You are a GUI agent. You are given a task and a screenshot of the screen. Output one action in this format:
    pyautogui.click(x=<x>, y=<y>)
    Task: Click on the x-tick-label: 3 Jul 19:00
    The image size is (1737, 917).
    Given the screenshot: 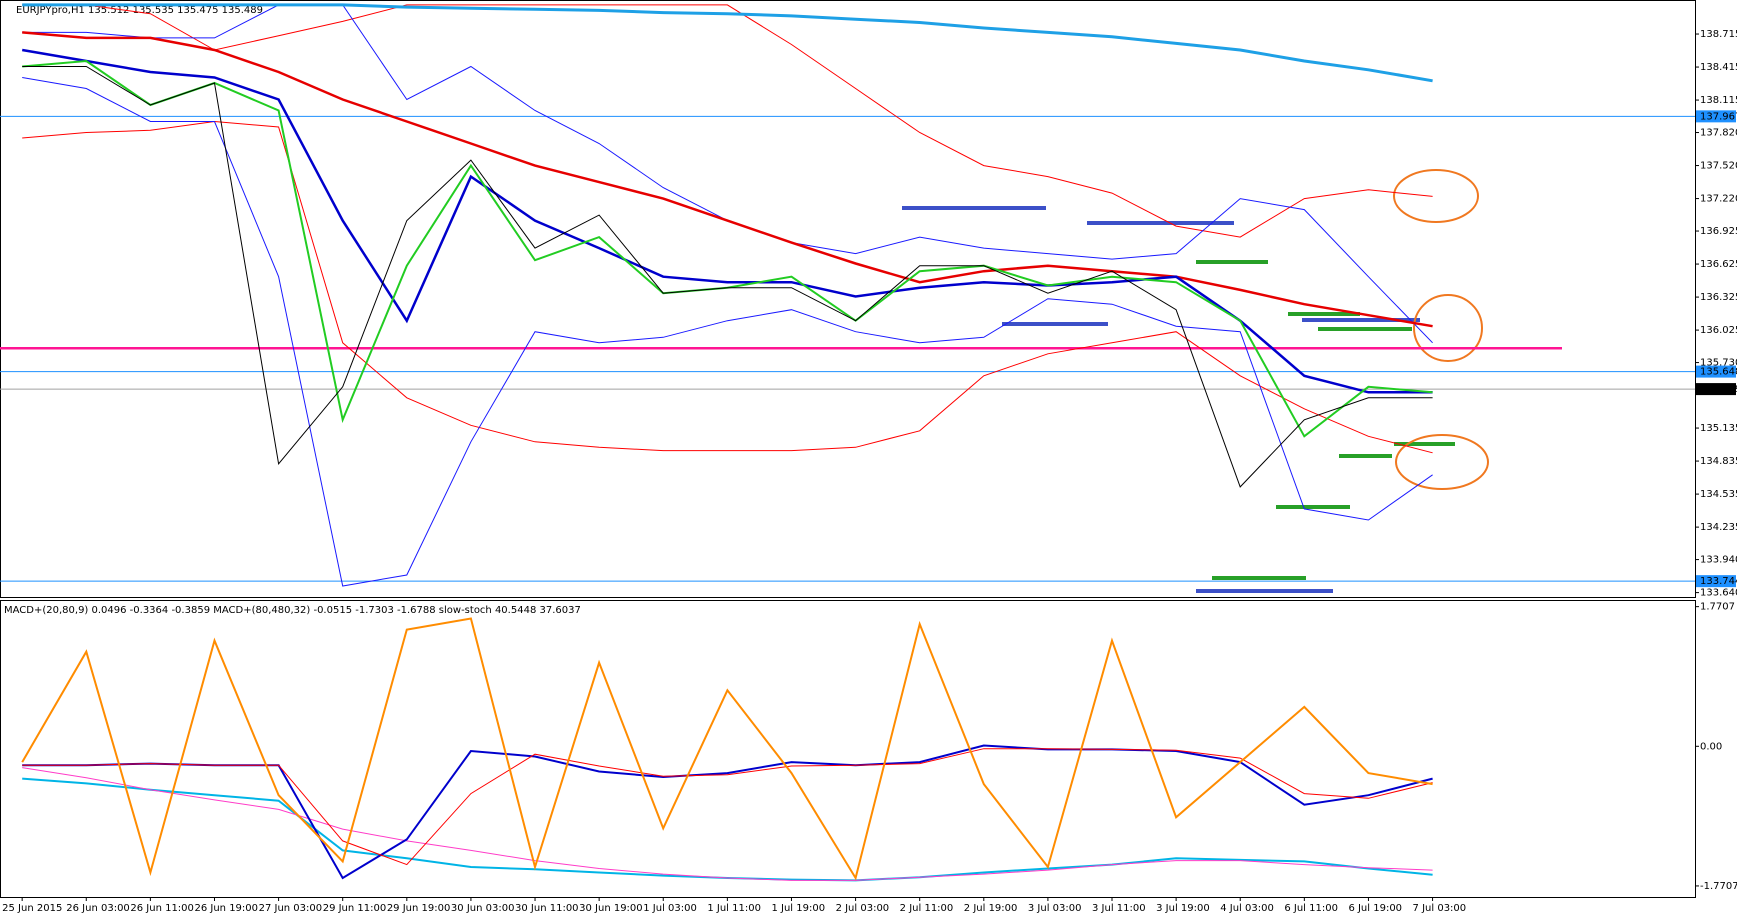 What is the action you would take?
    pyautogui.click(x=1183, y=908)
    